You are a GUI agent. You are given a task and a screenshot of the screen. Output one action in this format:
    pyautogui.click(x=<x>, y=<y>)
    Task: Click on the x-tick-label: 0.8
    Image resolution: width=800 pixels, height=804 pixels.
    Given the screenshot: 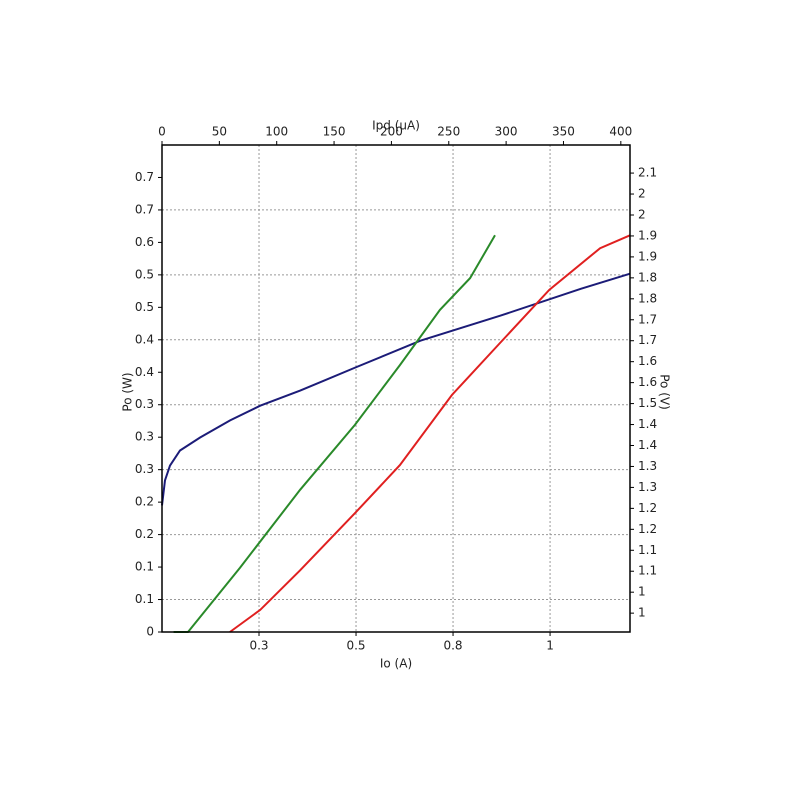 What is the action you would take?
    pyautogui.click(x=452, y=646)
    